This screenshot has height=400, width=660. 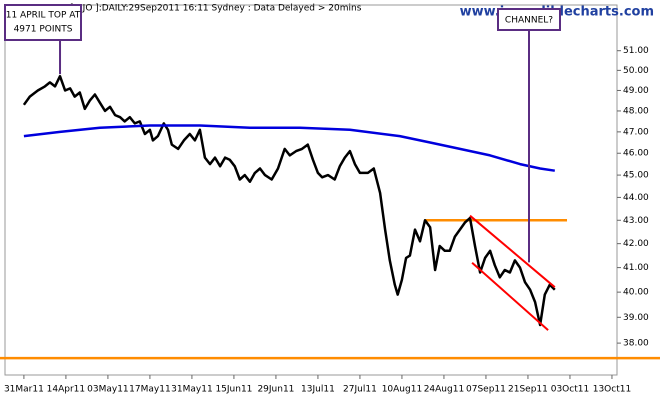 What do you see at coordinates (528, 390) in the screenshot?
I see `x-tick-label: 21Sep11` at bounding box center [528, 390].